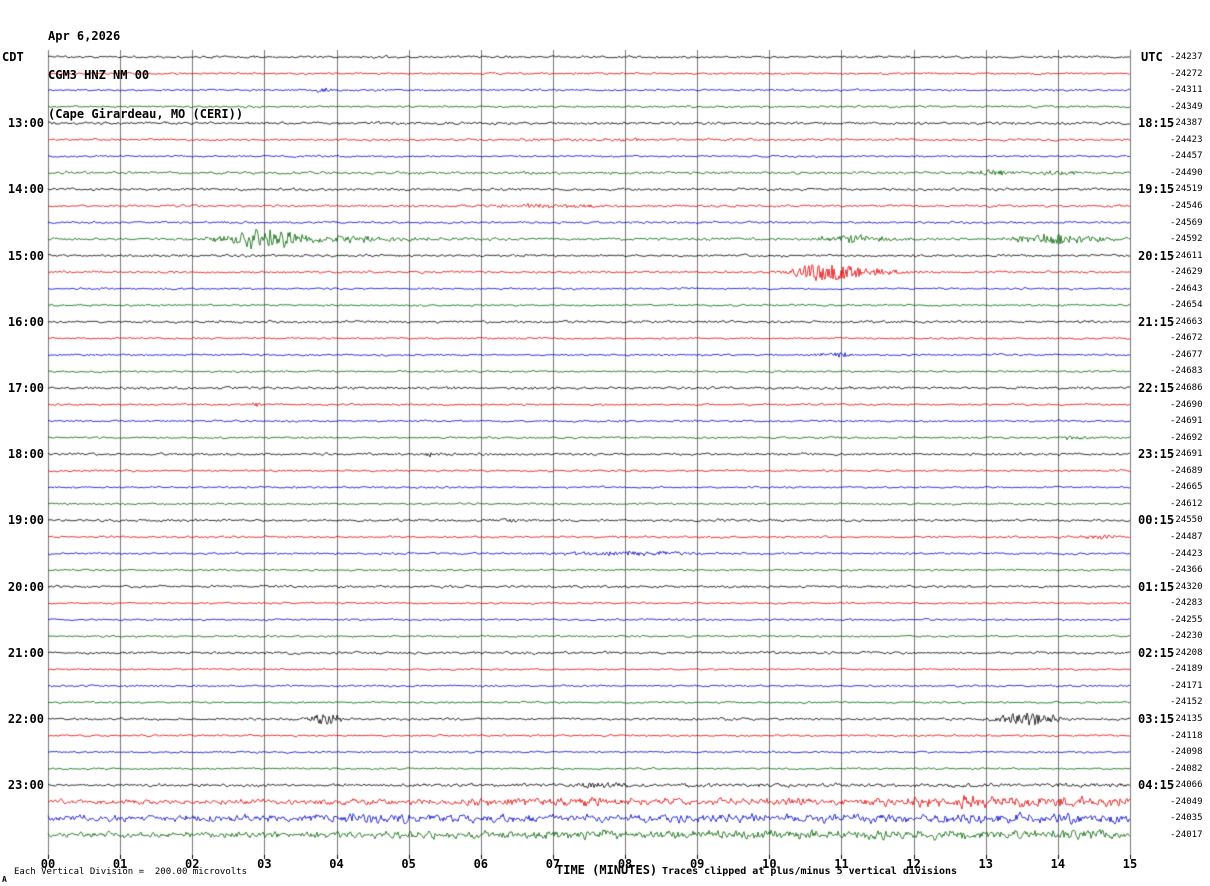  Describe the element at coordinates (1186, 239) in the screenshot. I see `trace-dc-value: -24592` at that location.